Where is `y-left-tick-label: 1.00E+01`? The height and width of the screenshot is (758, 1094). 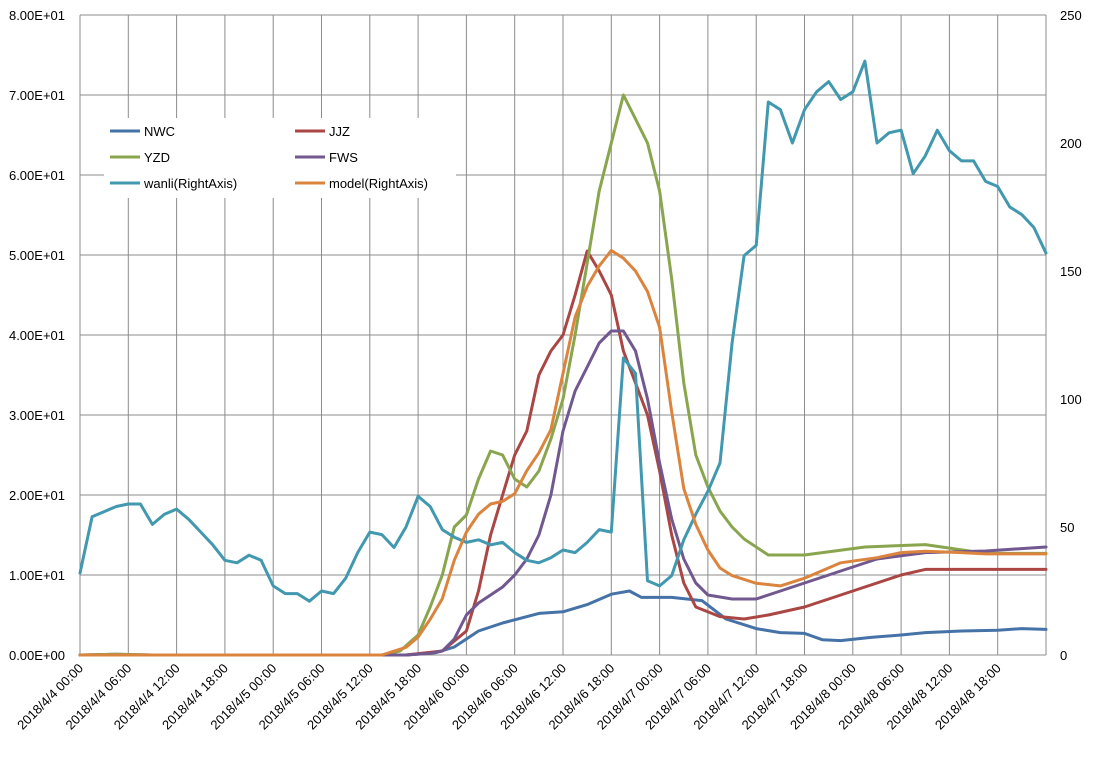
y-left-tick-label: 1.00E+01 is located at coordinates (37, 575).